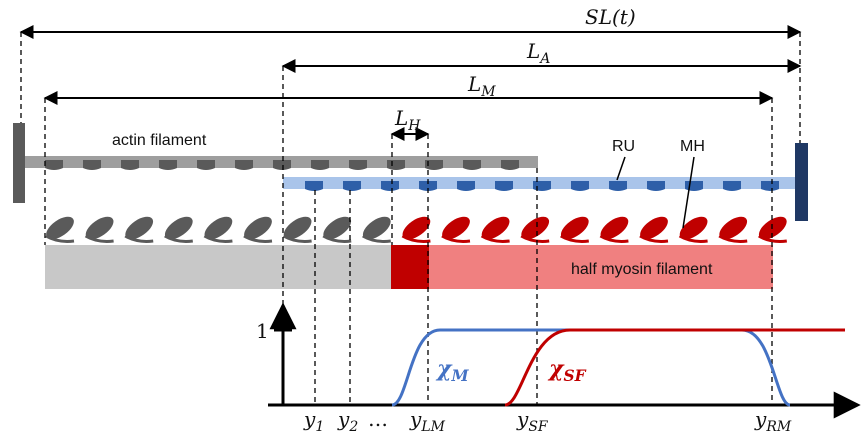  What do you see at coordinates (218, 267) in the screenshot?
I see `myosin-bar-grey` at bounding box center [218, 267].